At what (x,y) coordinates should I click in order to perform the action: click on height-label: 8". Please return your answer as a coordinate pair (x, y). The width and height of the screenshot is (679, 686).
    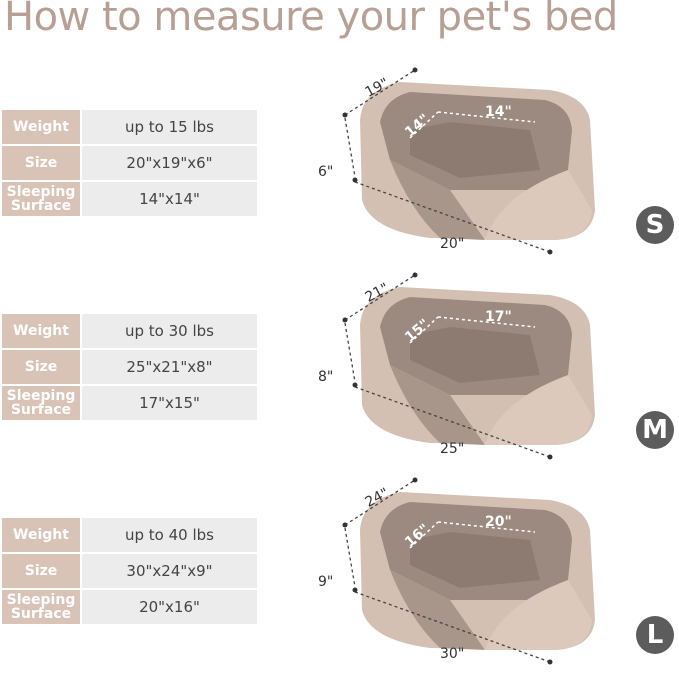
    Looking at the image, I should click on (326, 377).